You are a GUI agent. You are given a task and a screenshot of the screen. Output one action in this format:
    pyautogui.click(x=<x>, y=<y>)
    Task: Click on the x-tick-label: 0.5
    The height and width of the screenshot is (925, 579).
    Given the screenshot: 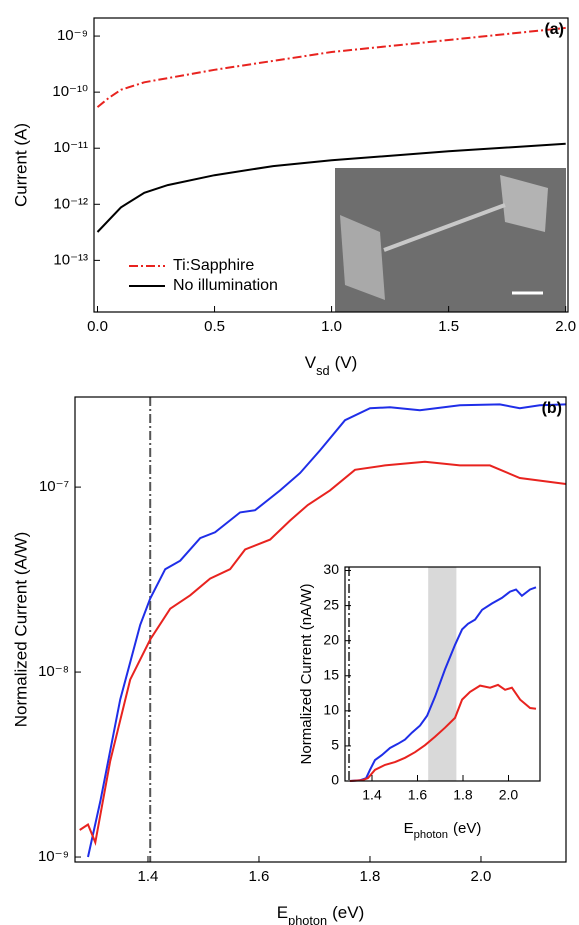 What is the action you would take?
    pyautogui.click(x=214, y=326)
    